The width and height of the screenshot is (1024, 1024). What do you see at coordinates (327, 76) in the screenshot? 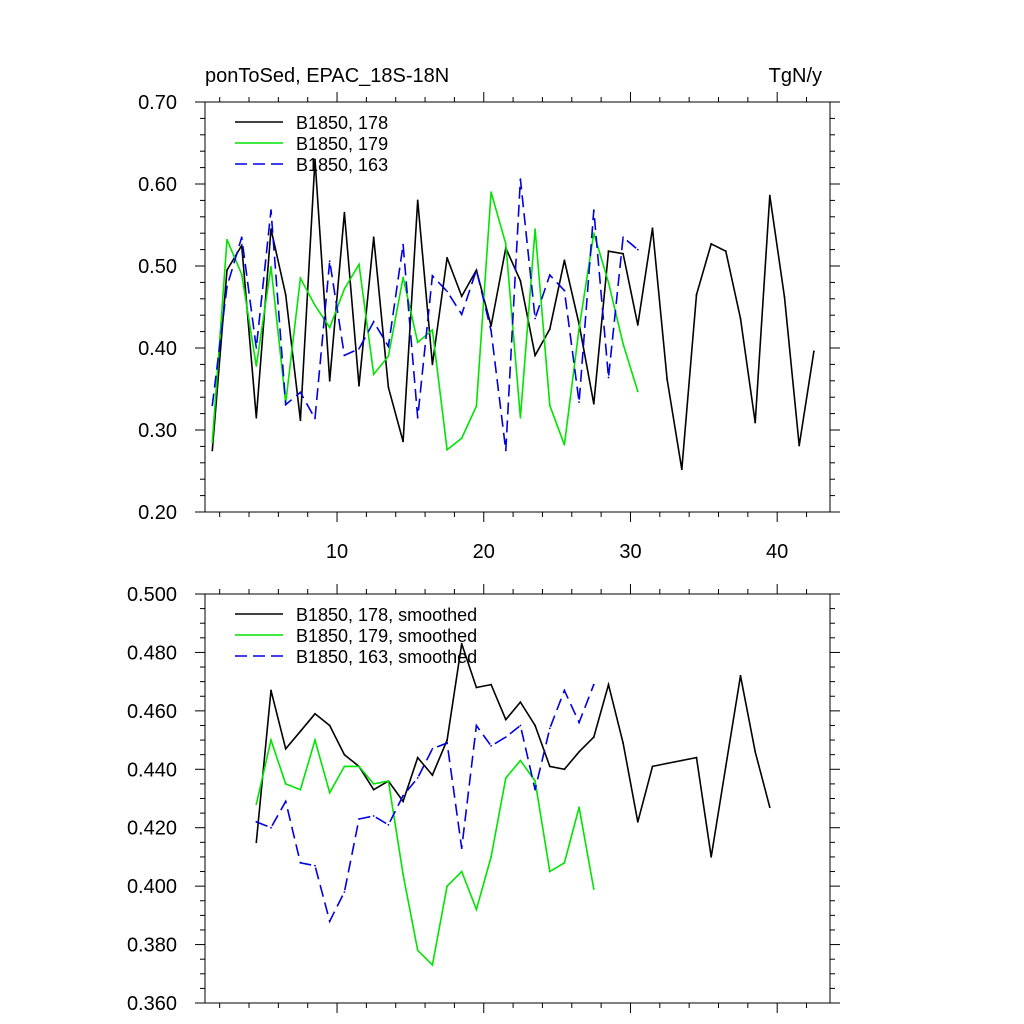
I see `chart-title-left: ponToSed, EPAC_18S-18N` at bounding box center [327, 76].